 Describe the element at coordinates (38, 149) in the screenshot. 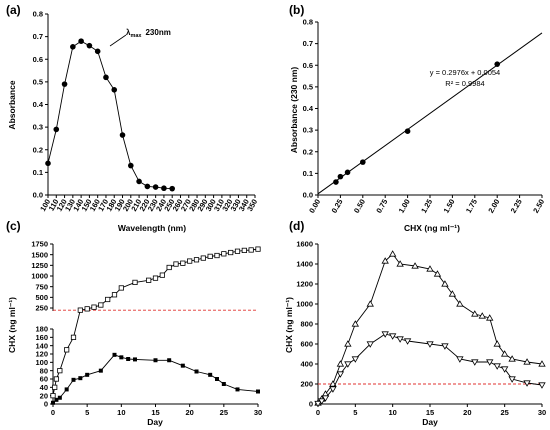

I see `panel-a-ytick-label: 0.2` at that location.